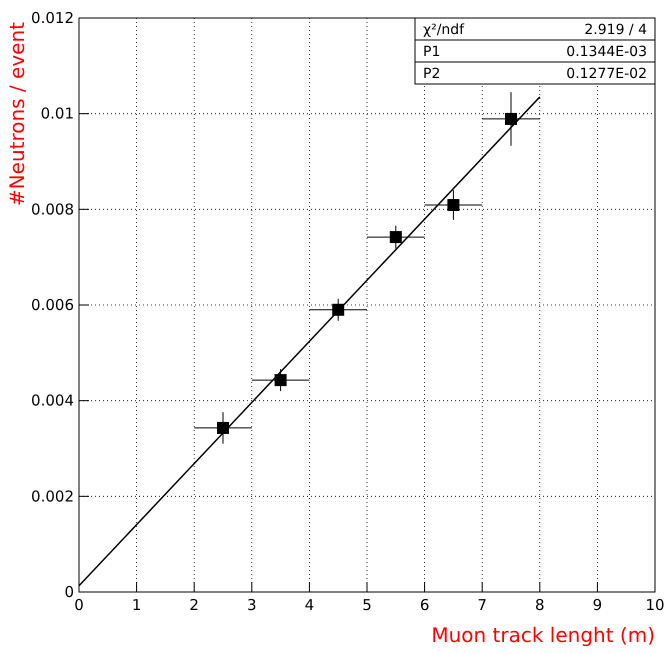  What do you see at coordinates (535, 30) in the screenshot?
I see `text: χ²/ndf 2.919 / 4` at bounding box center [535, 30].